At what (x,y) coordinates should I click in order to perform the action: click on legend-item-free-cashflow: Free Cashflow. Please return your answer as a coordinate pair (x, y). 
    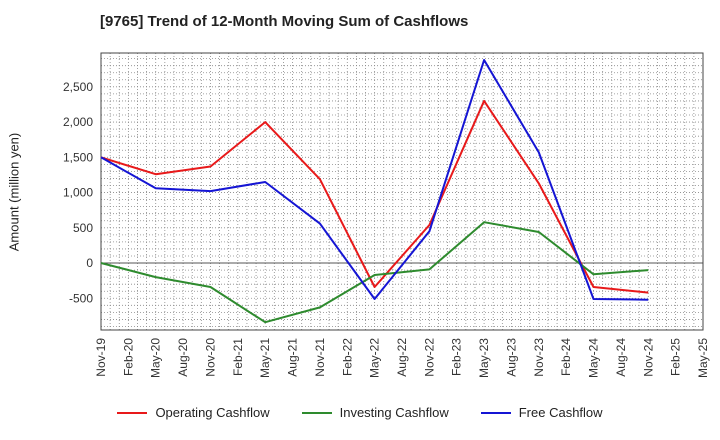
    Looking at the image, I should click on (541, 412).